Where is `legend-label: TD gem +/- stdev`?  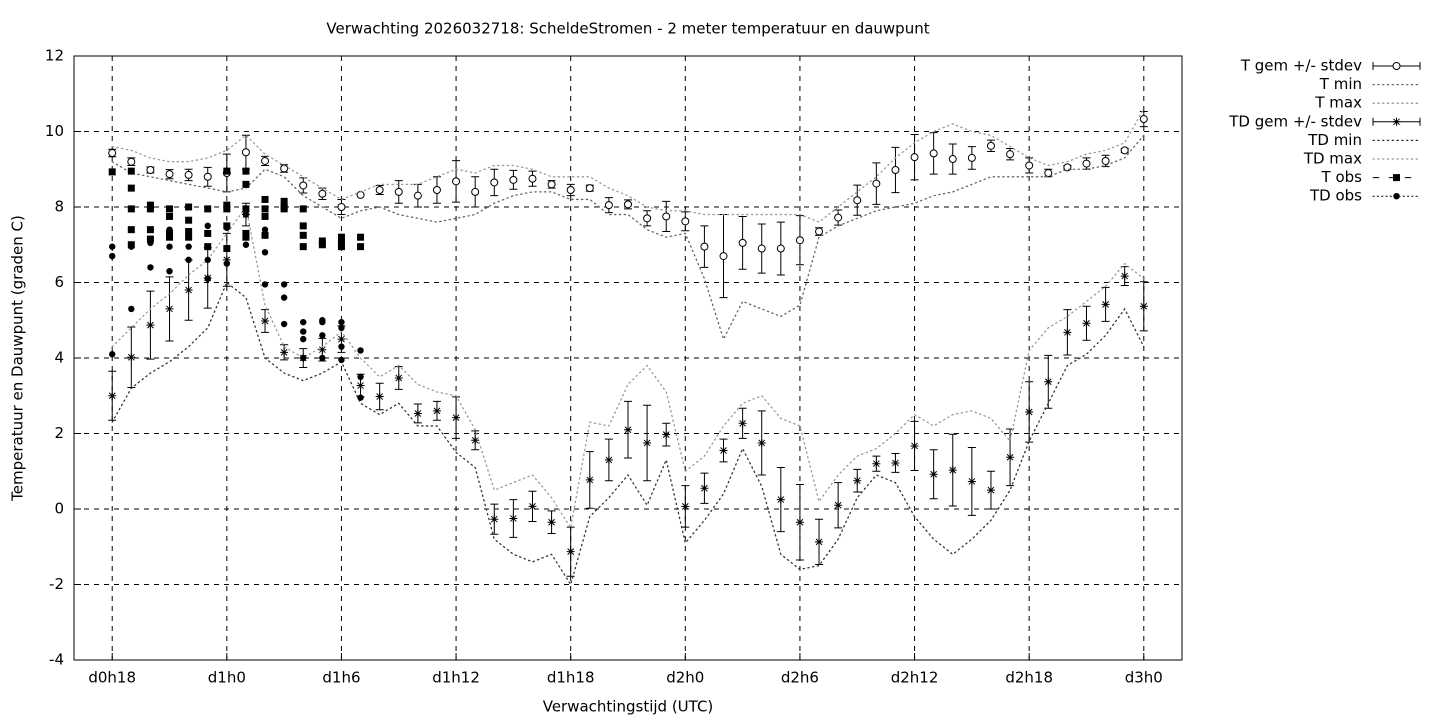
legend-label: TD gem +/- stdev is located at coordinates (1295, 121).